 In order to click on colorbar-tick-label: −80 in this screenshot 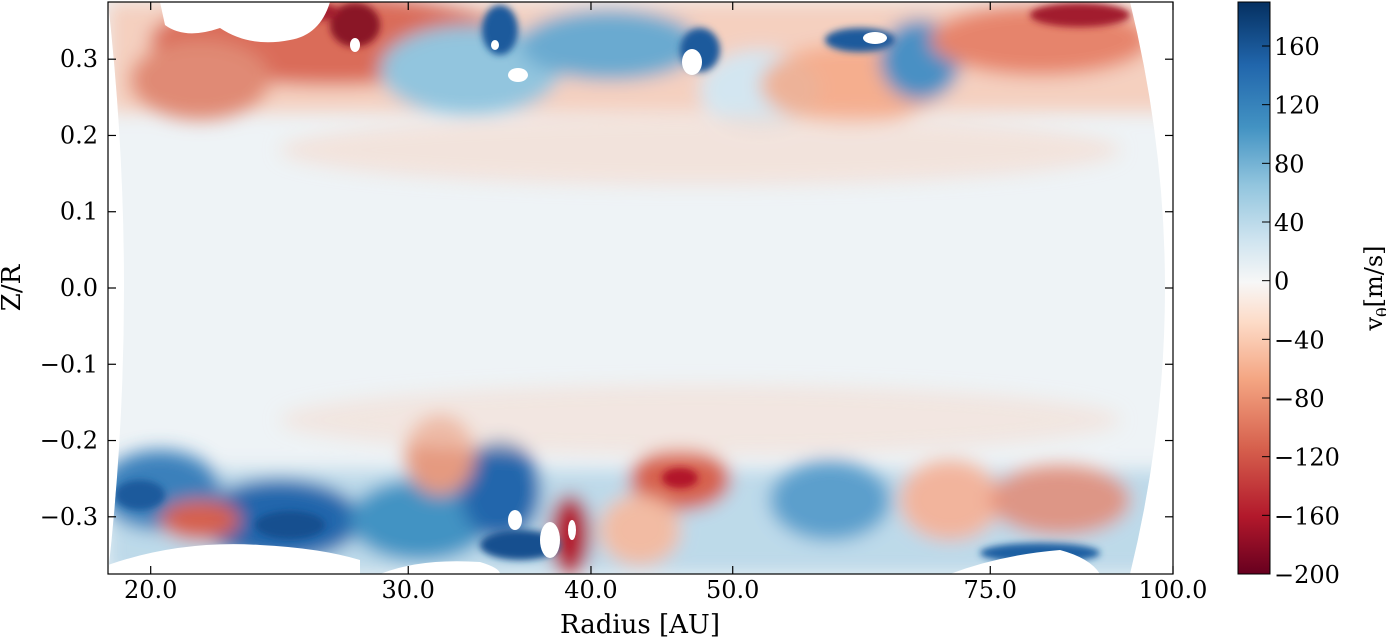, I will do `click(1299, 399)`.